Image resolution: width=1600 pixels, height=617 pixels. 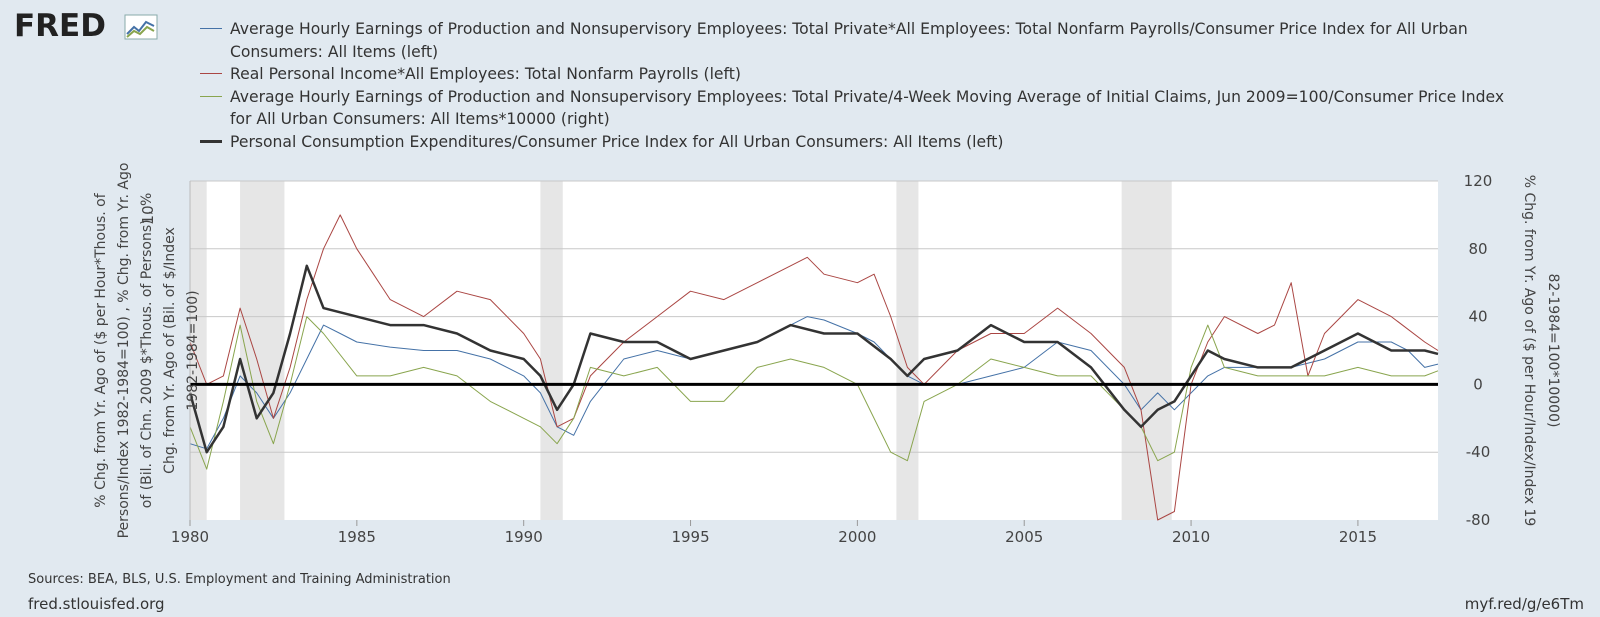 I want to click on y-right-tick-6: 120, so click(x=1478, y=181).